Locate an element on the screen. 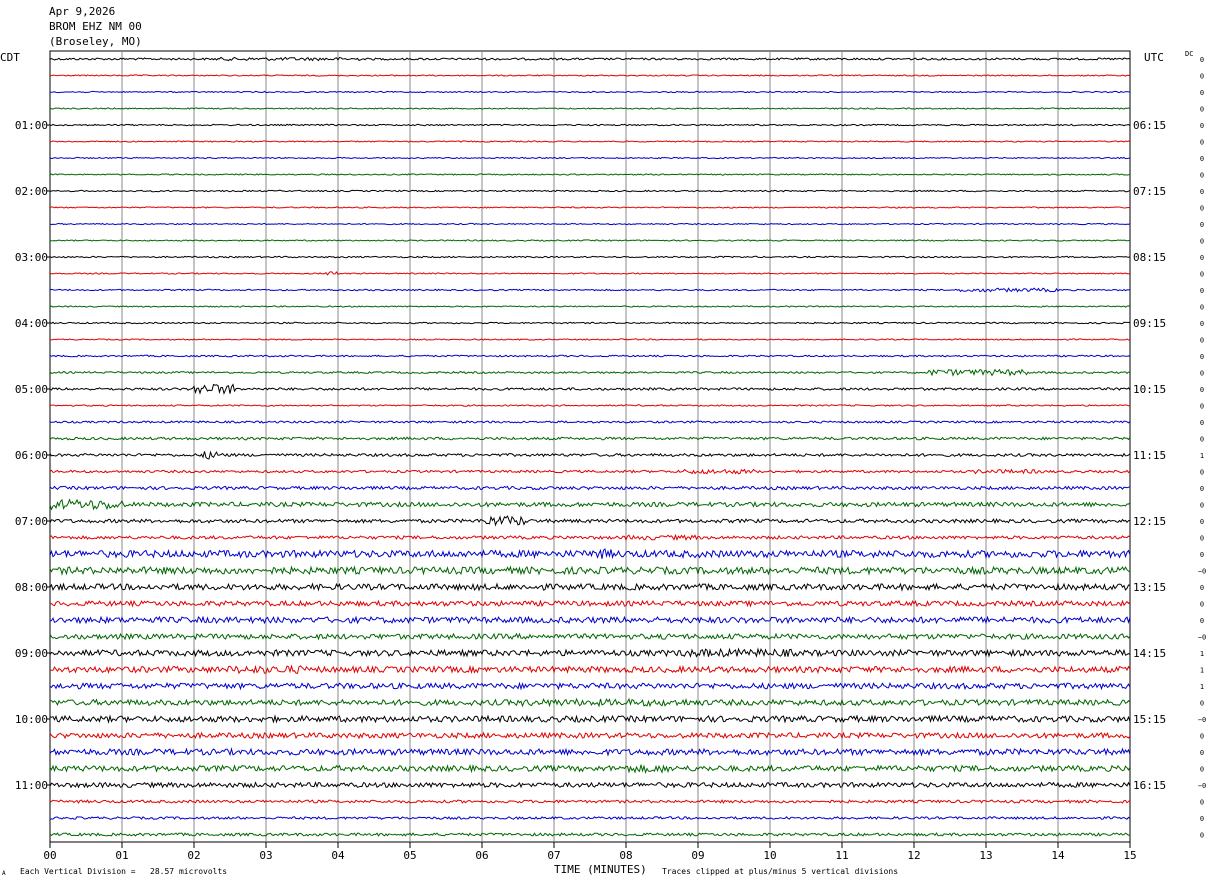 This screenshot has width=1210, height=886. right-hour-label: 11:15 is located at coordinates (1149, 455).